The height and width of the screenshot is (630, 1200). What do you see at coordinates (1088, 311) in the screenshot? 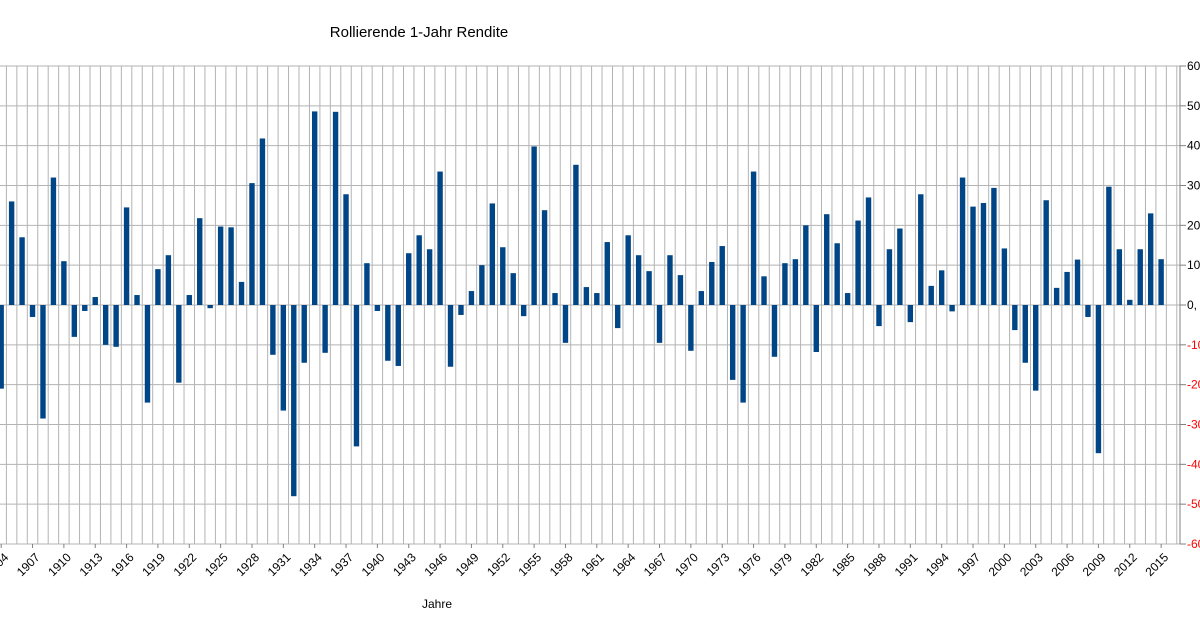
I see `bar-2008` at bounding box center [1088, 311].